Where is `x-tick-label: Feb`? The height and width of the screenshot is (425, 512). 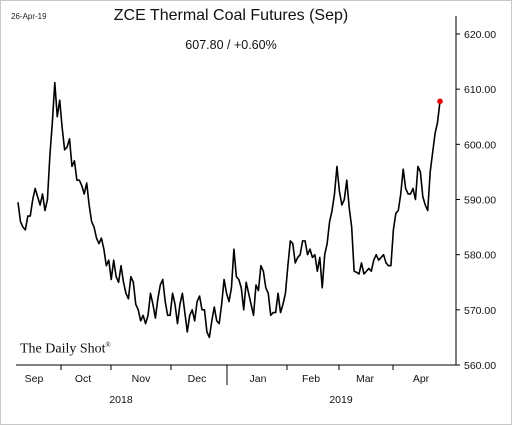
x-tick-label: Feb is located at coordinates (311, 379).